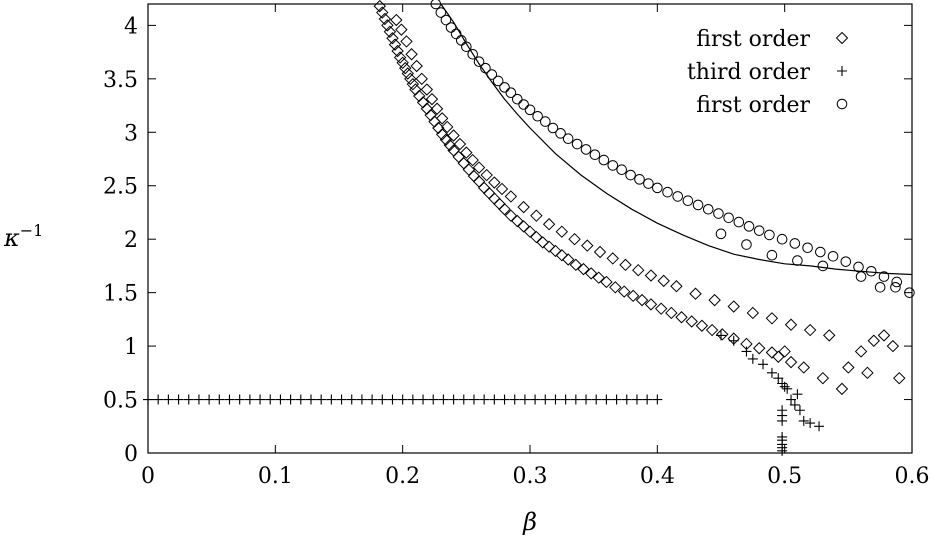  I want to click on legend: first order third order first order, so click(768, 72).